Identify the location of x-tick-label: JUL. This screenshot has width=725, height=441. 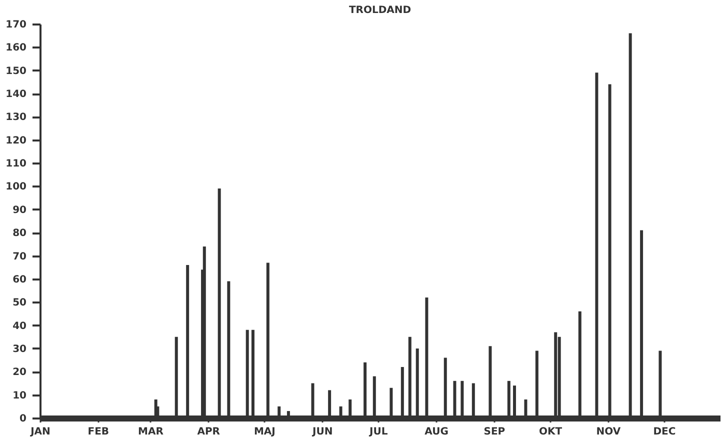
(378, 432).